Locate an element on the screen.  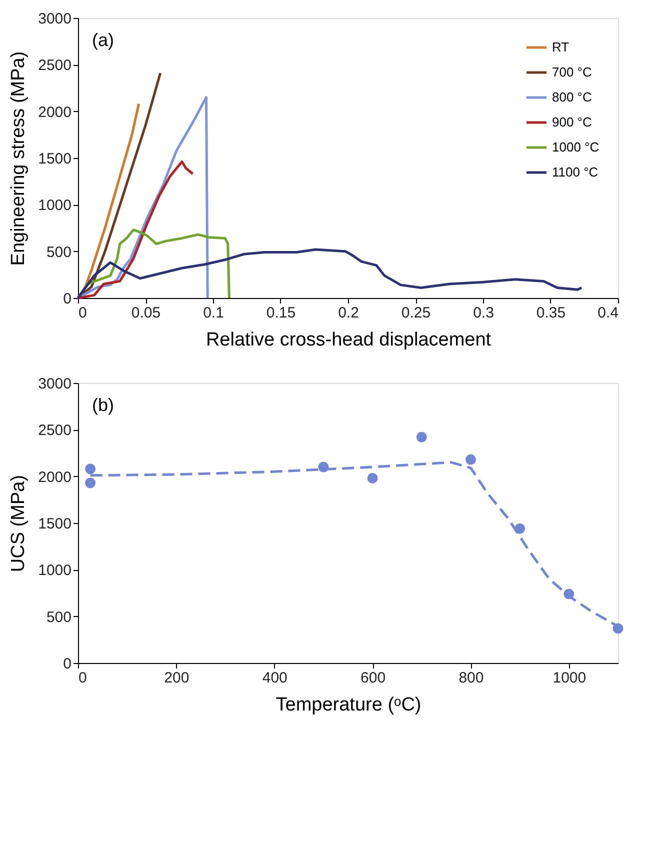
x-tick-label: 800 is located at coordinates (471, 678).